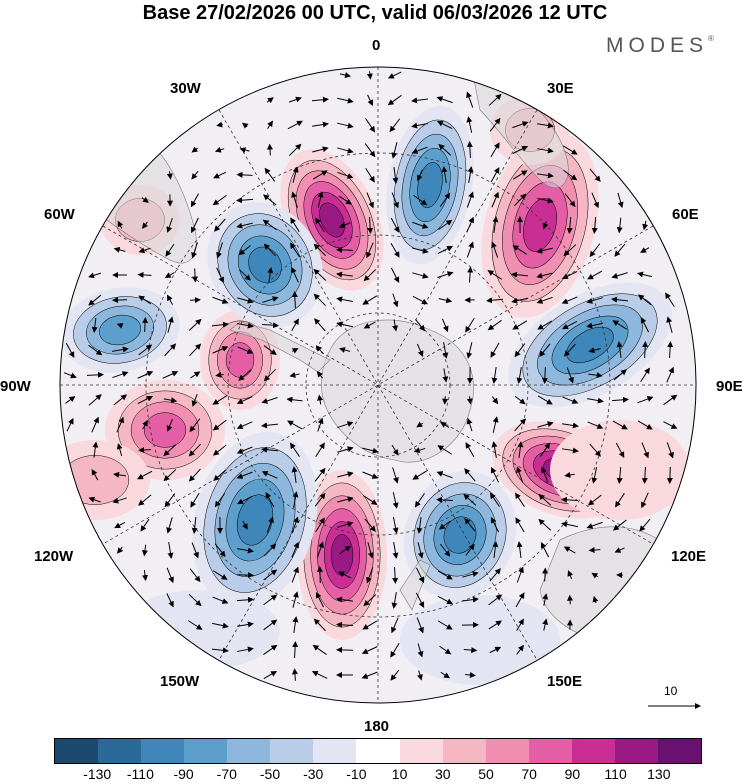  I want to click on colorbar-tick-label: -50, so click(270, 774).